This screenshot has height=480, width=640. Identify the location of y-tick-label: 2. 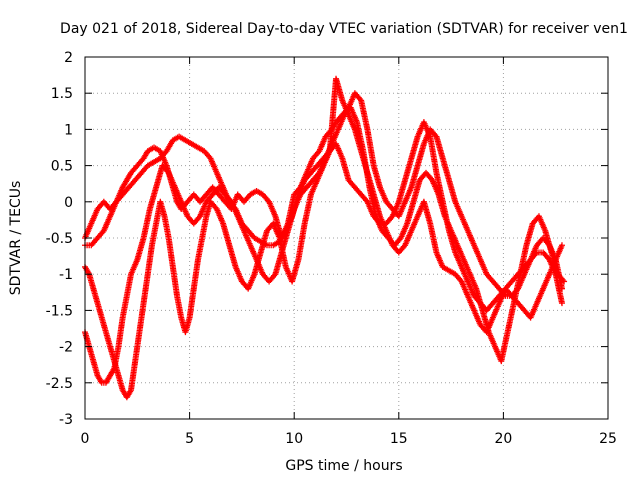
(68, 58).